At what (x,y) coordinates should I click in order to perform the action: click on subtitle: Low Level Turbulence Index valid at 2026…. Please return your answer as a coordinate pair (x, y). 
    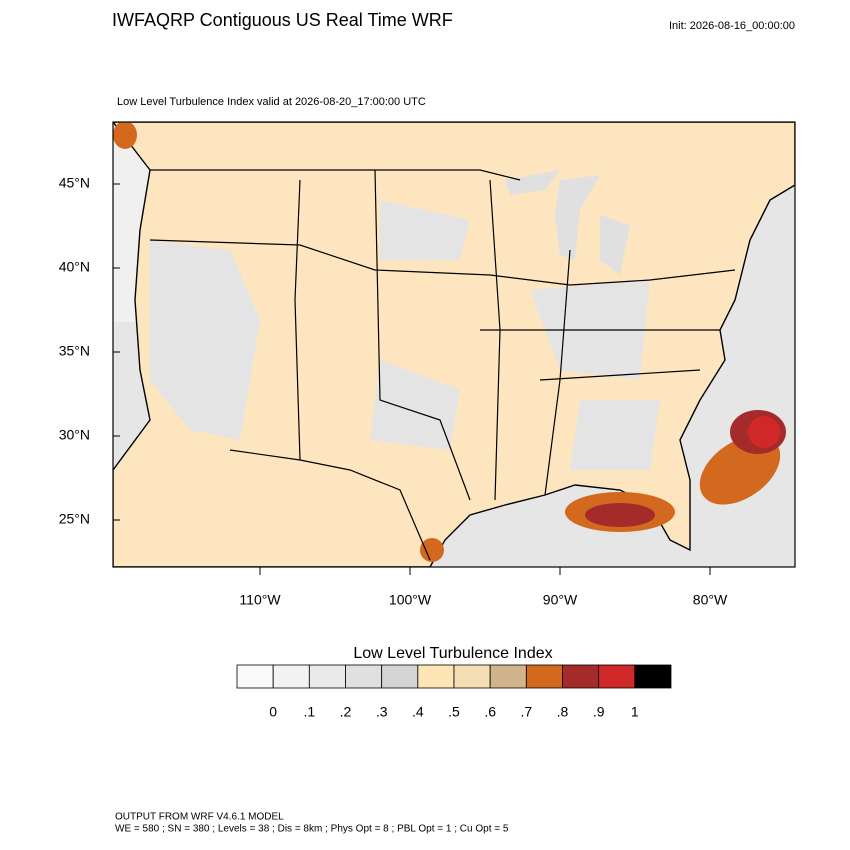
    Looking at the image, I should click on (271, 102).